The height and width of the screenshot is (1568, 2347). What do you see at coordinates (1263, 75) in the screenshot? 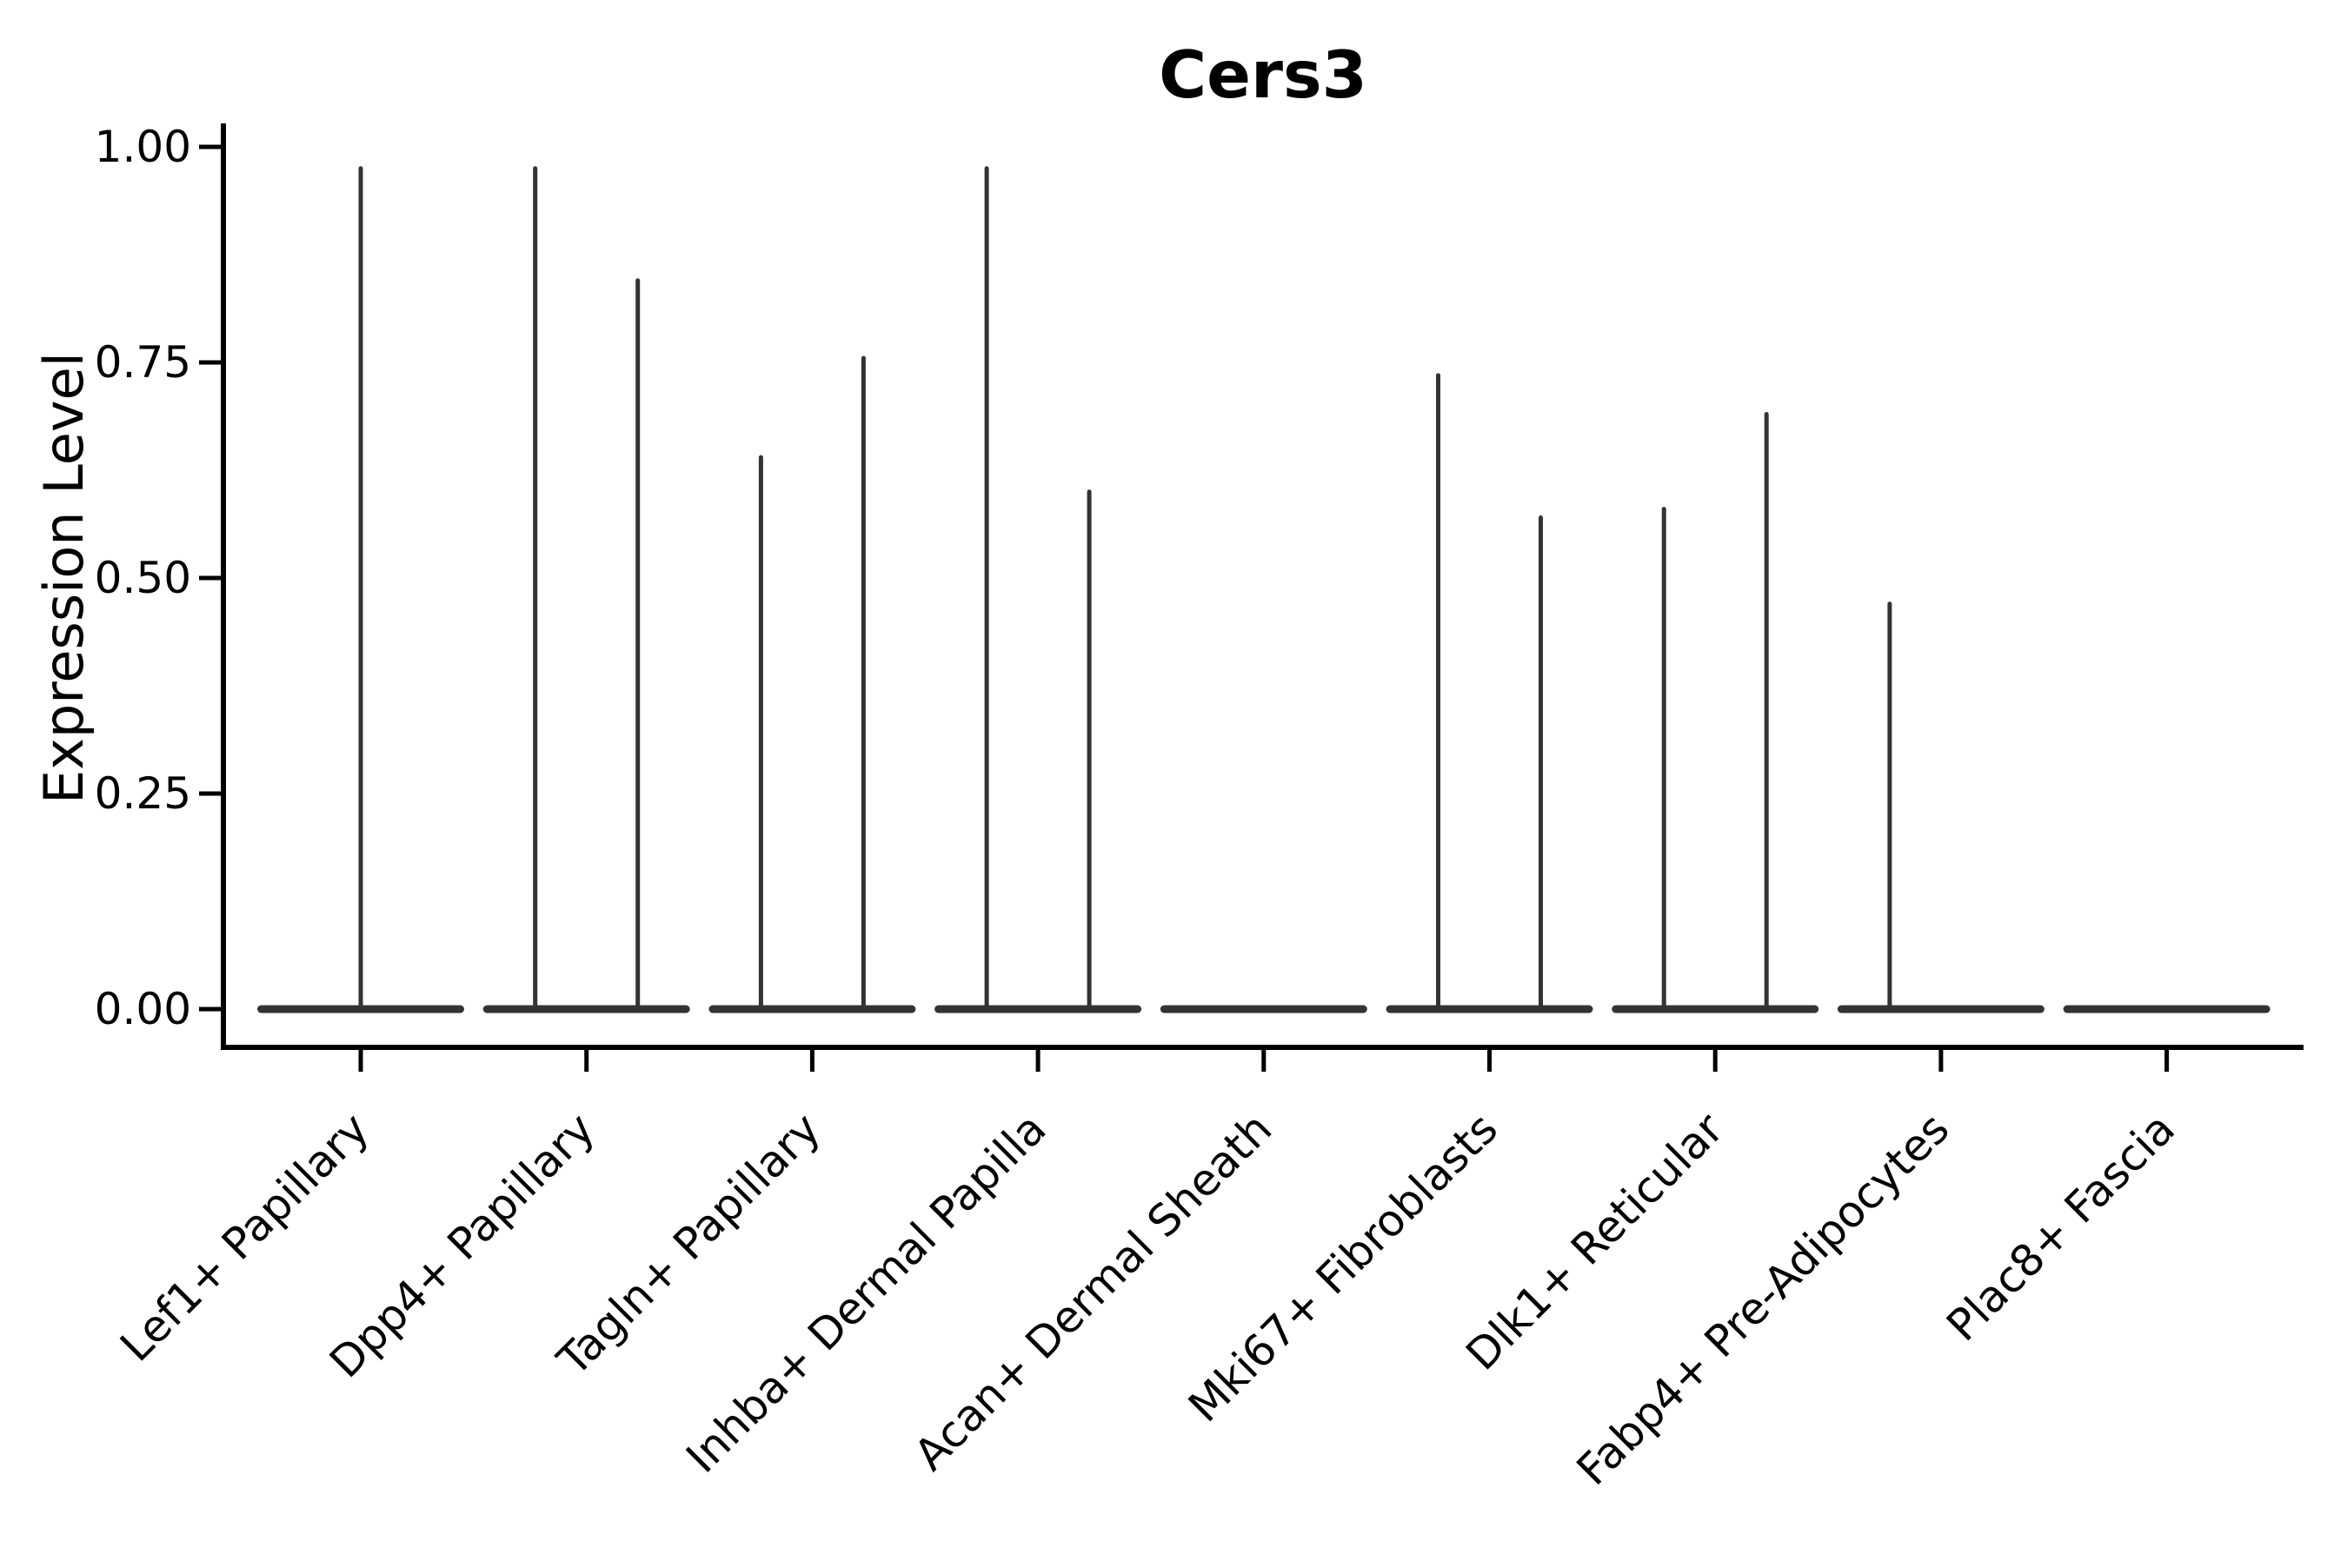
I see `chart-title: Cers3` at bounding box center [1263, 75].